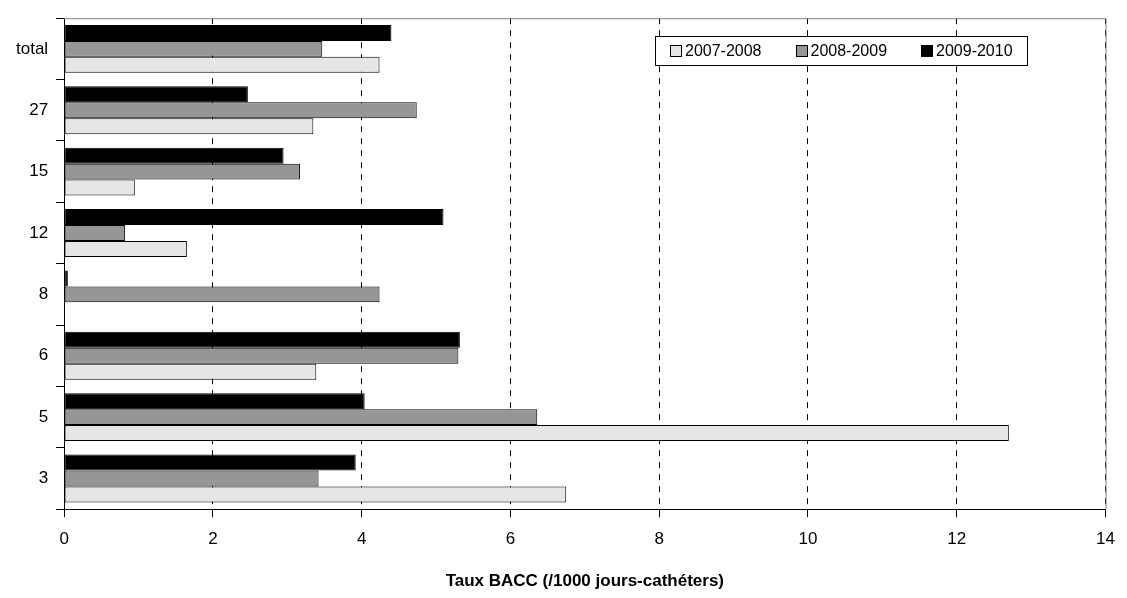 The height and width of the screenshot is (598, 1127). What do you see at coordinates (659, 539) in the screenshot?
I see `x-tick-label: 8` at bounding box center [659, 539].